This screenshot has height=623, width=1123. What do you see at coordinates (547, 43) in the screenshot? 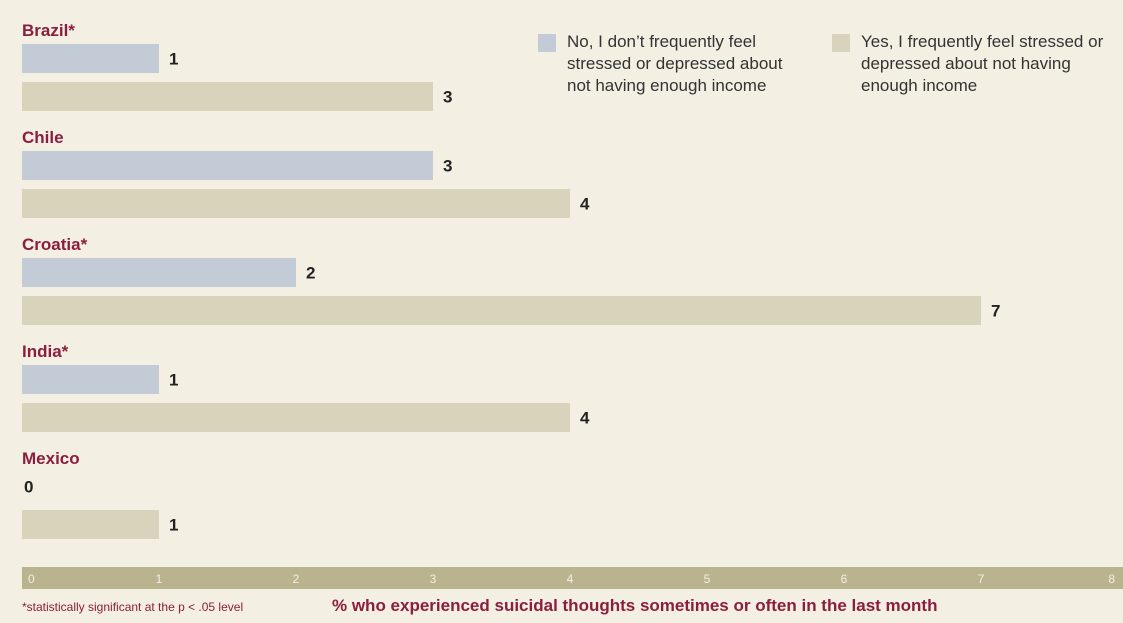
I see `legend-swatch-no` at bounding box center [547, 43].